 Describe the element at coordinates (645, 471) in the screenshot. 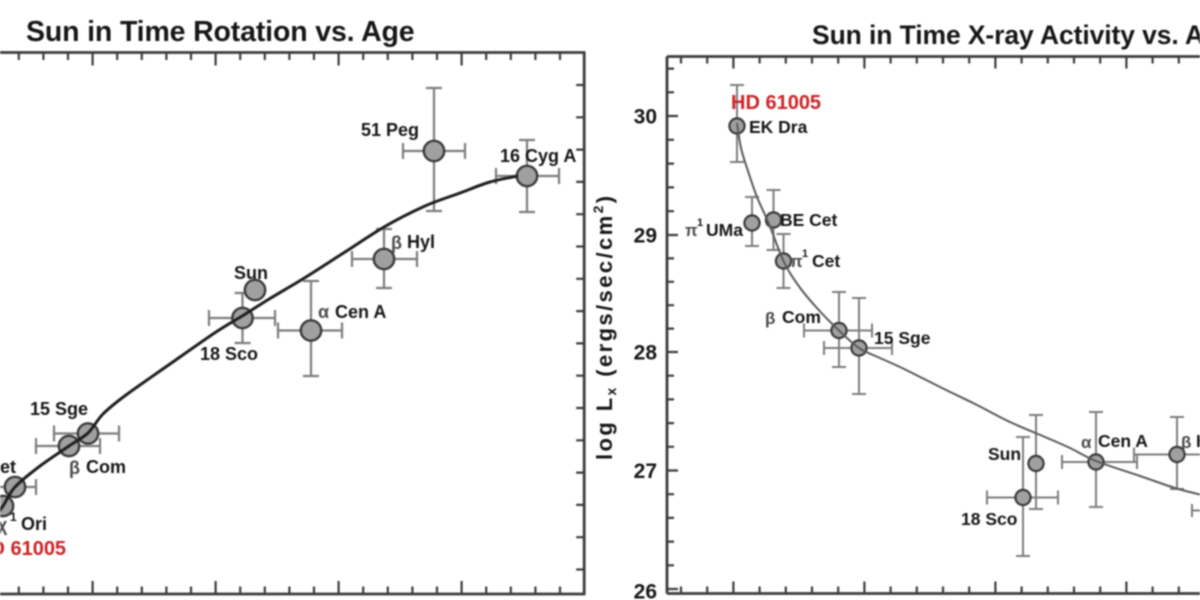

I see `svg-text: 27` at that location.